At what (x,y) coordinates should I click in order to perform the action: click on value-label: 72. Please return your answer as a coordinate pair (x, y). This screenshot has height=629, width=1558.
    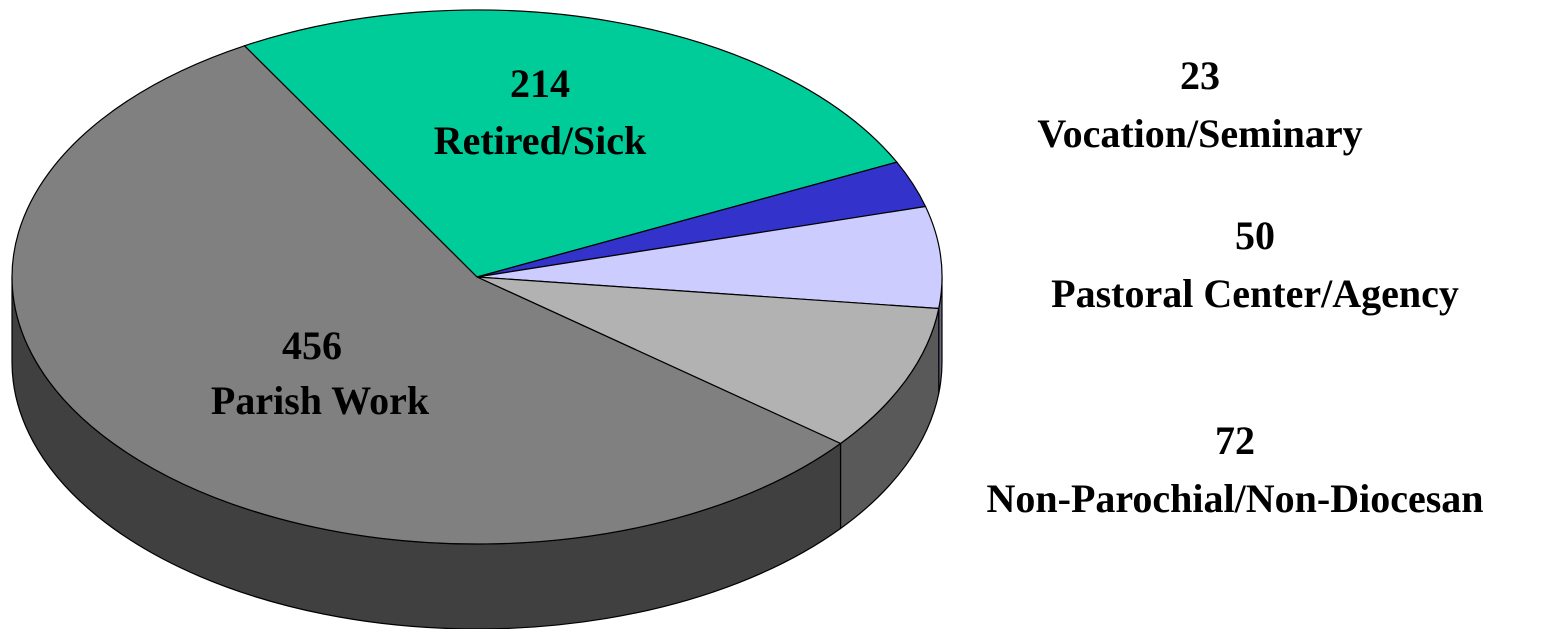
    Looking at the image, I should click on (1235, 440).